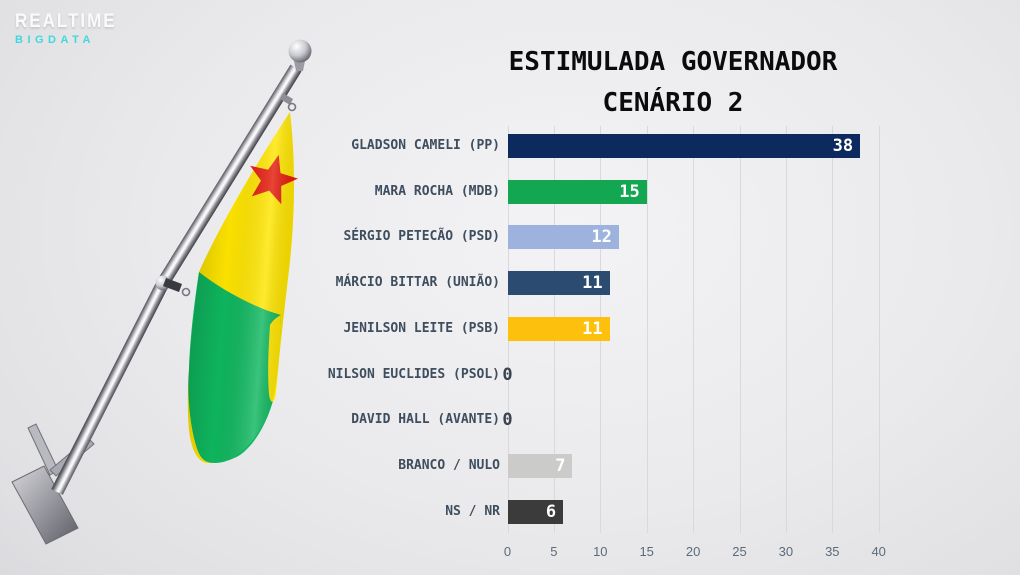  What do you see at coordinates (413, 374) in the screenshot?
I see `candidate-label: NILSON EUCLIDES (PSOL)` at bounding box center [413, 374].